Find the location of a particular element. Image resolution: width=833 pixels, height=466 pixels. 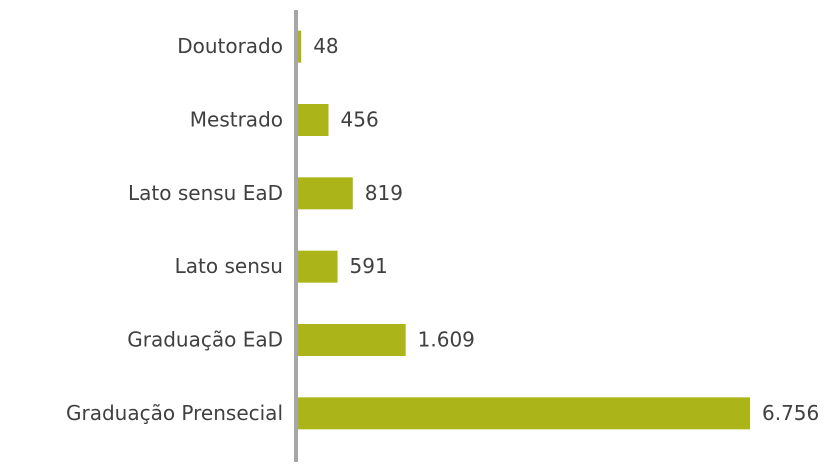

value-label: 48 is located at coordinates (325, 46).